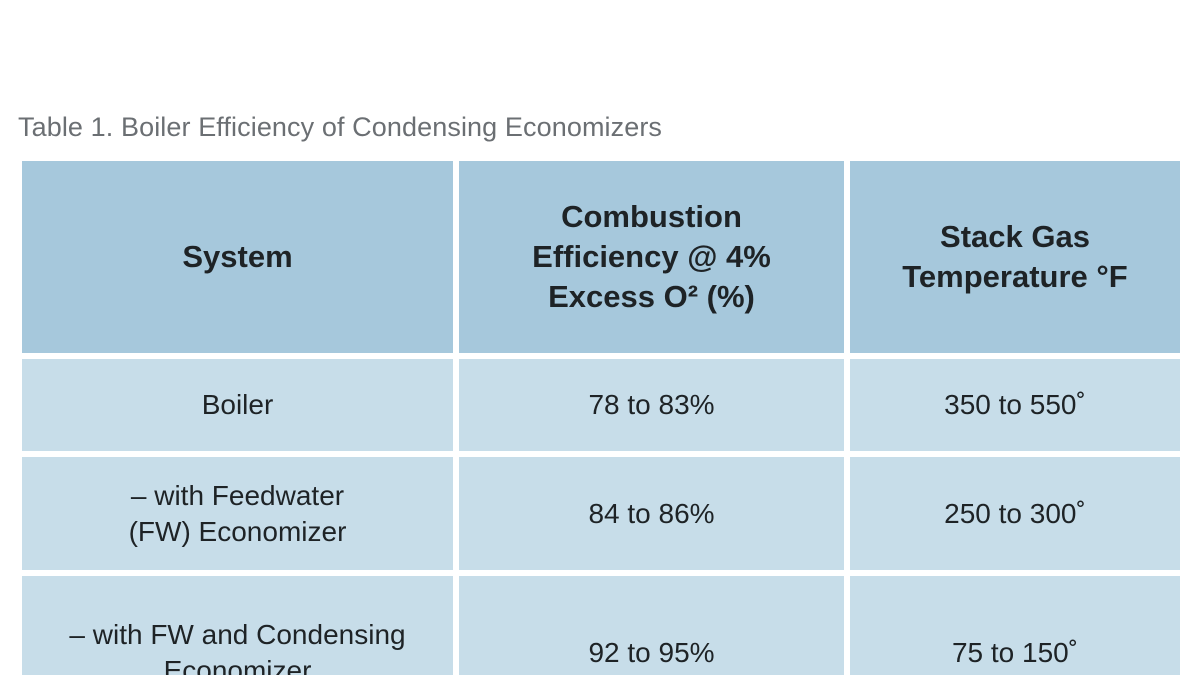 Image resolution: width=1200 pixels, height=675 pixels. Describe the element at coordinates (237, 625) in the screenshot. I see `table-cell-system: – with FW and Condensing Economizer` at that location.